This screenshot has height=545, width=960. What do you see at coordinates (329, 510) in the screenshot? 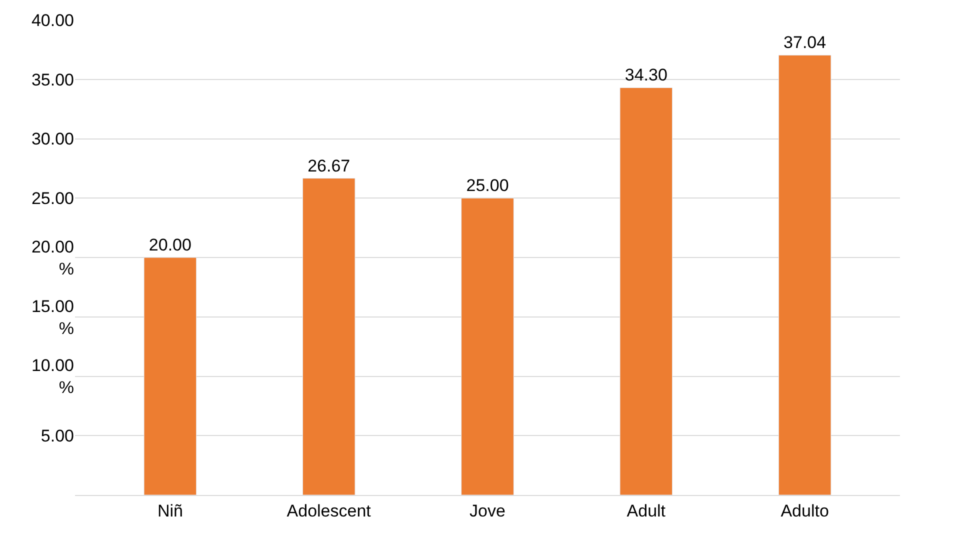
I see `x-tick-label: Adolescent` at bounding box center [329, 510].